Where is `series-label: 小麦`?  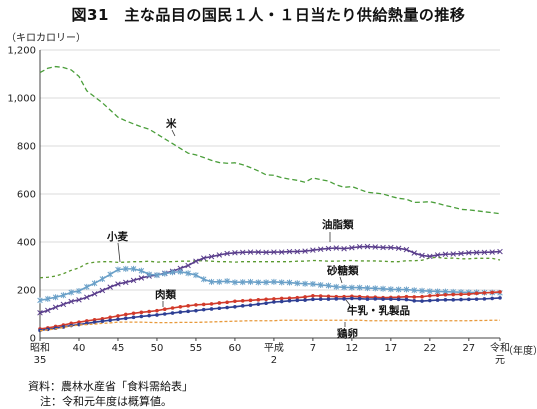
series-label: 小麦 is located at coordinates (117, 236).